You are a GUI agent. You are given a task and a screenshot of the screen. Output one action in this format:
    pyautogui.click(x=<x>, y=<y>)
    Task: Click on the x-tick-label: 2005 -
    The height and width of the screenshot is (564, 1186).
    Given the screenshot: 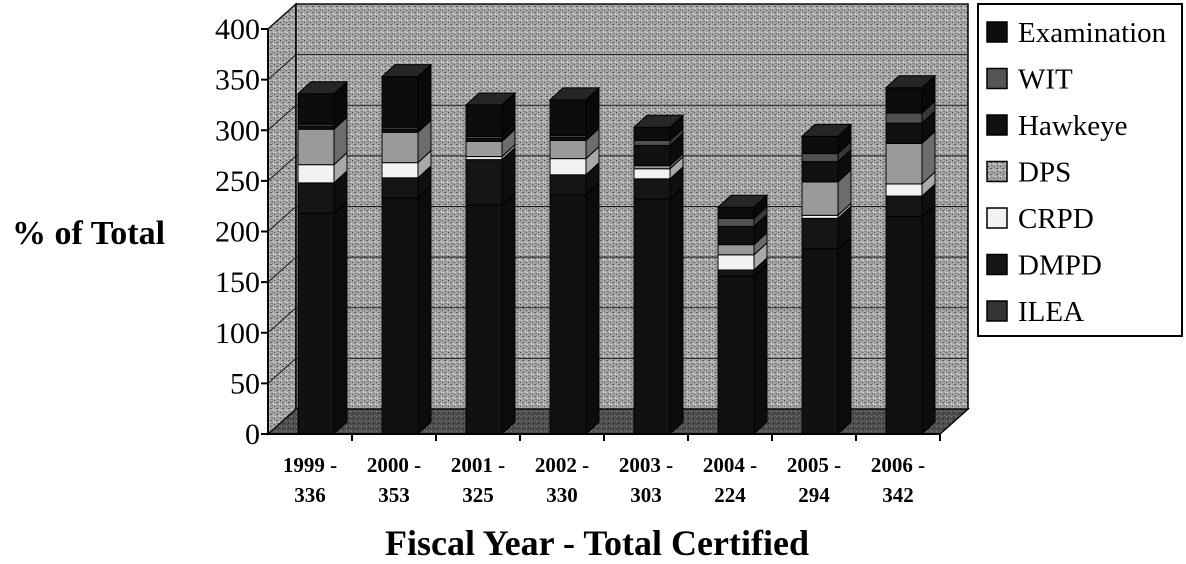 What is the action you would take?
    pyautogui.click(x=814, y=465)
    